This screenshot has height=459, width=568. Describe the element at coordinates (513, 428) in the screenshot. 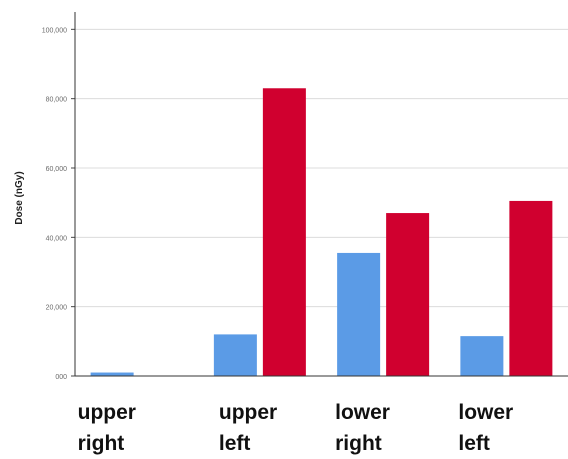

I see `x-category-label: lower left` at that location.